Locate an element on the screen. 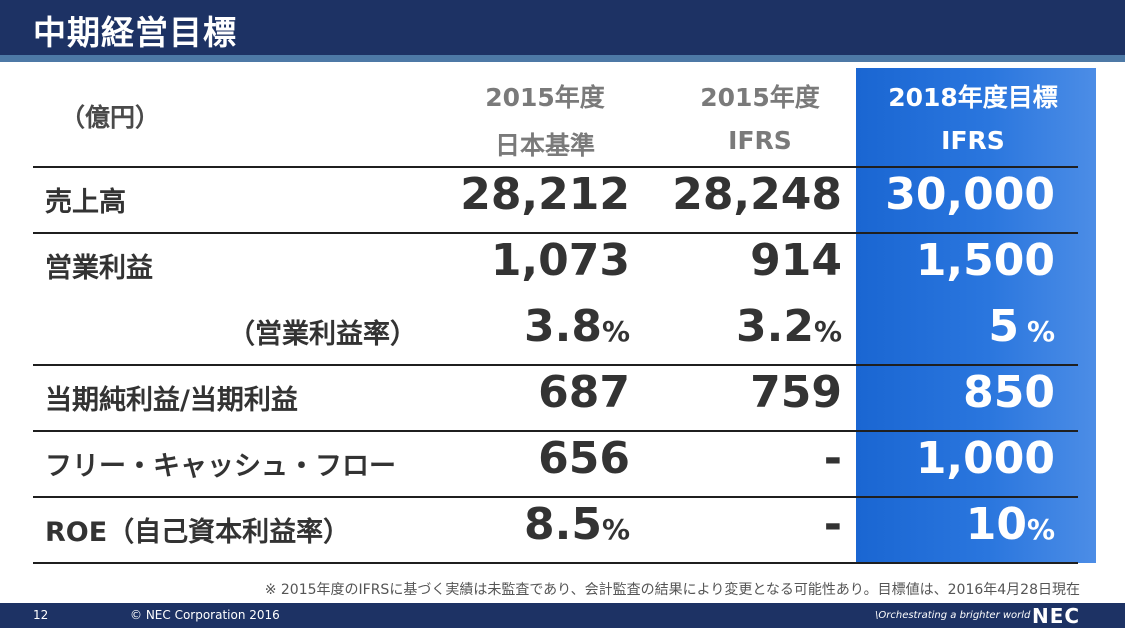 Image resolution: width=1125 pixels, height=628 pixels. col-header-3-line2: IFRS is located at coordinates (973, 140).